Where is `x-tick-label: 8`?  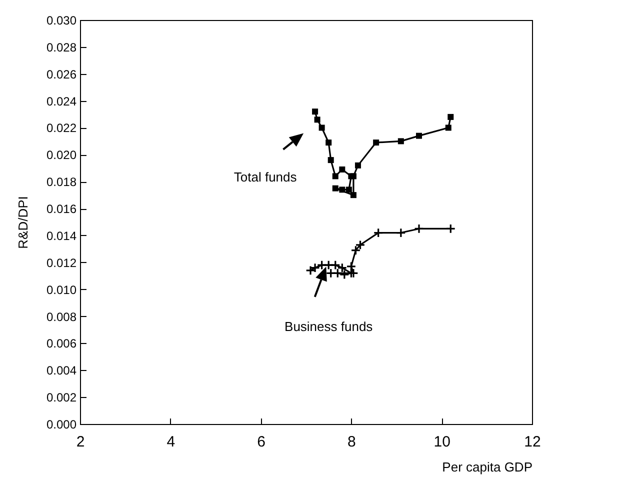 x-tick-label: 8 is located at coordinates (352, 442).